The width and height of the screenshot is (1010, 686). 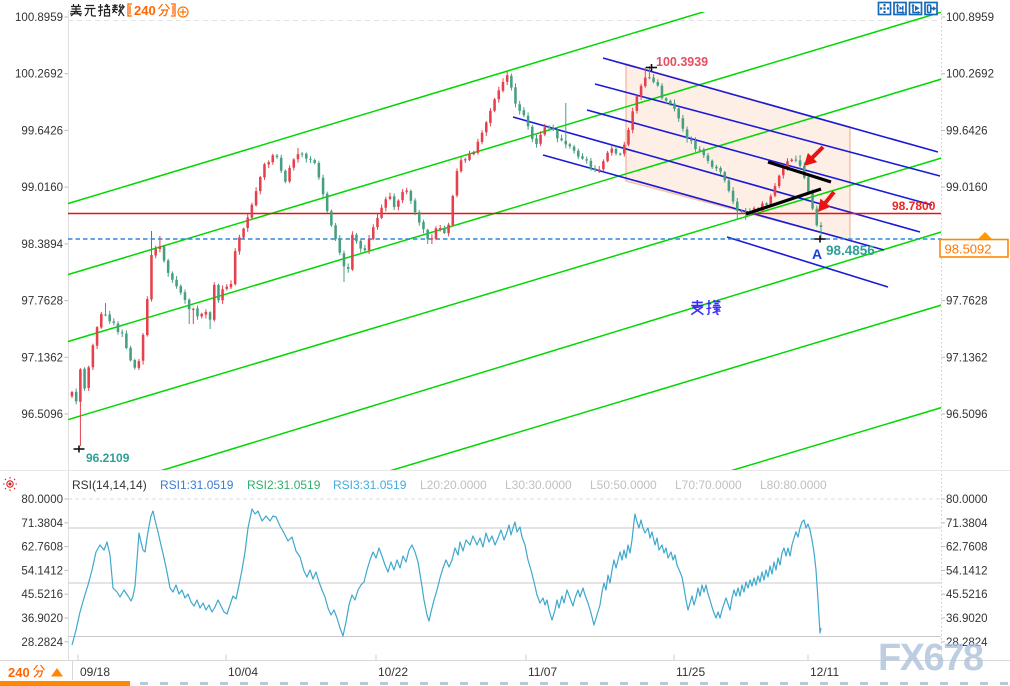 I want to click on svg-text: A, so click(x=817, y=254).